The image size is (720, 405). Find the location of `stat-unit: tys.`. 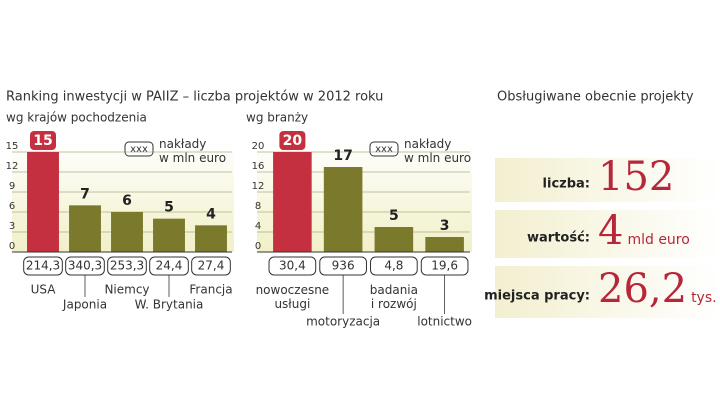

stat-unit: tys. is located at coordinates (704, 298).